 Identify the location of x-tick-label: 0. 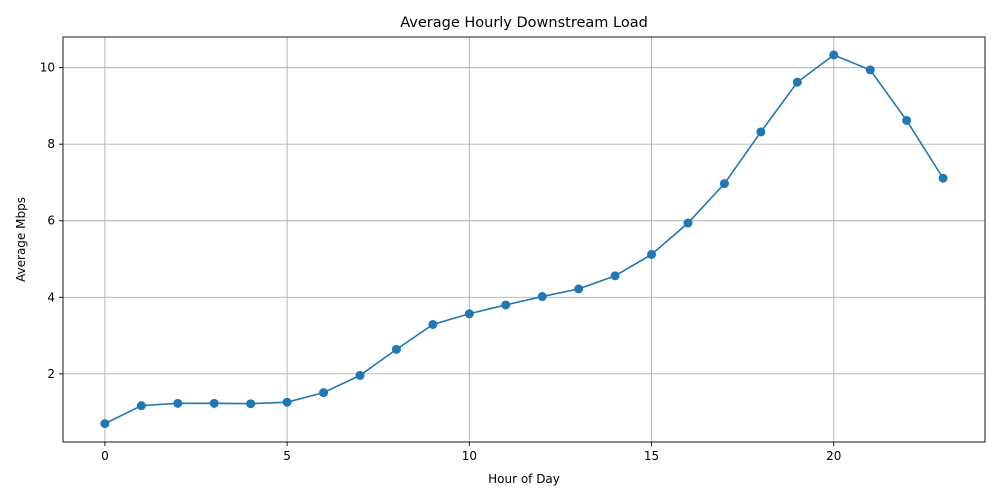
(105, 456).